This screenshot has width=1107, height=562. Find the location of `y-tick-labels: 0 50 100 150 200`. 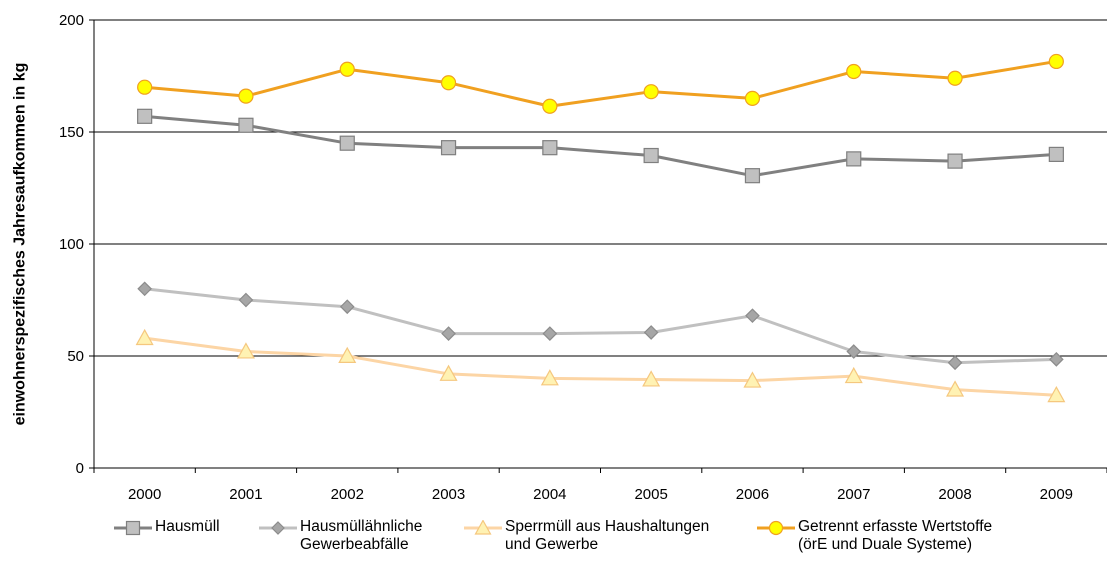

y-tick-labels: 0 50 100 150 200 is located at coordinates (71, 244).